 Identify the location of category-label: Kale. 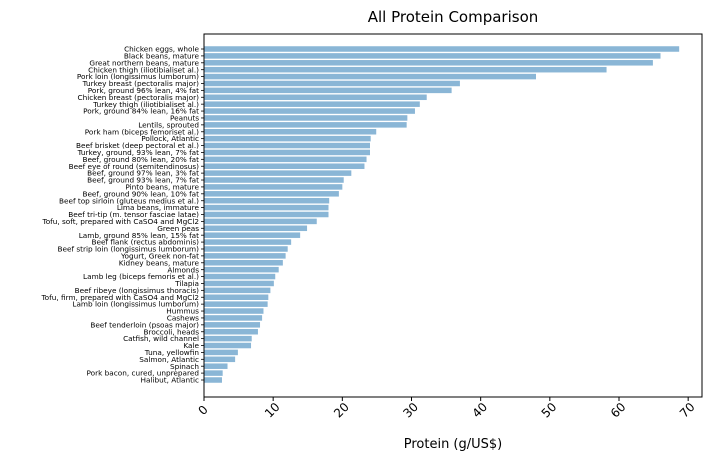
(191, 345).